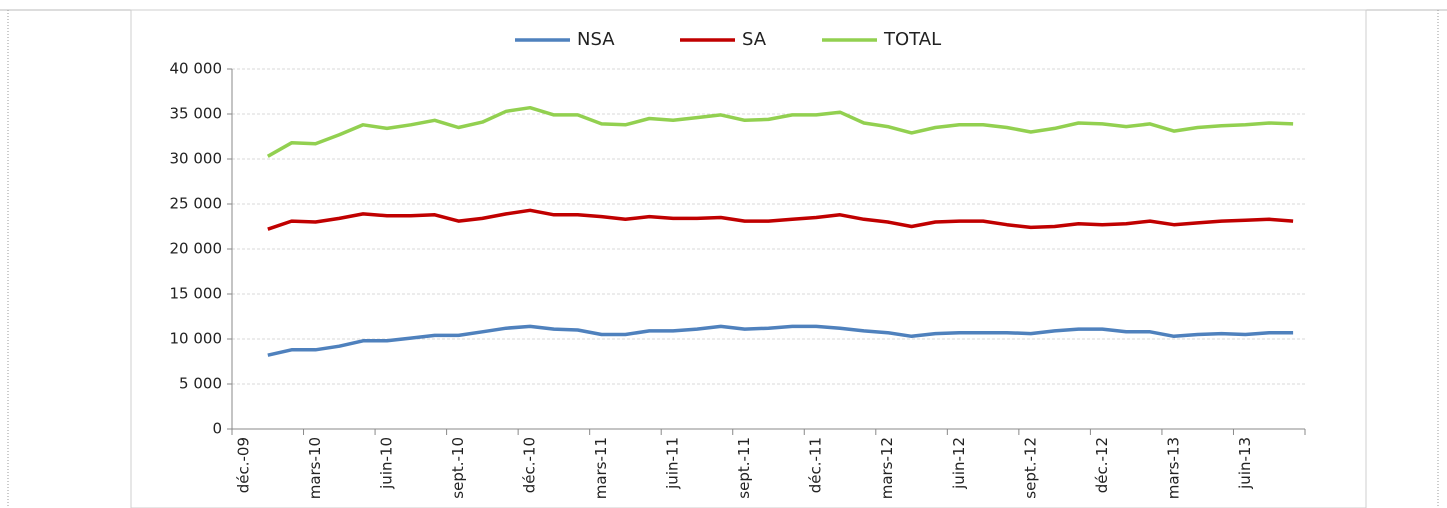 This screenshot has height=508, width=1447. Describe the element at coordinates (200, 384) in the screenshot. I see `y-tick-label: 5 000` at that location.